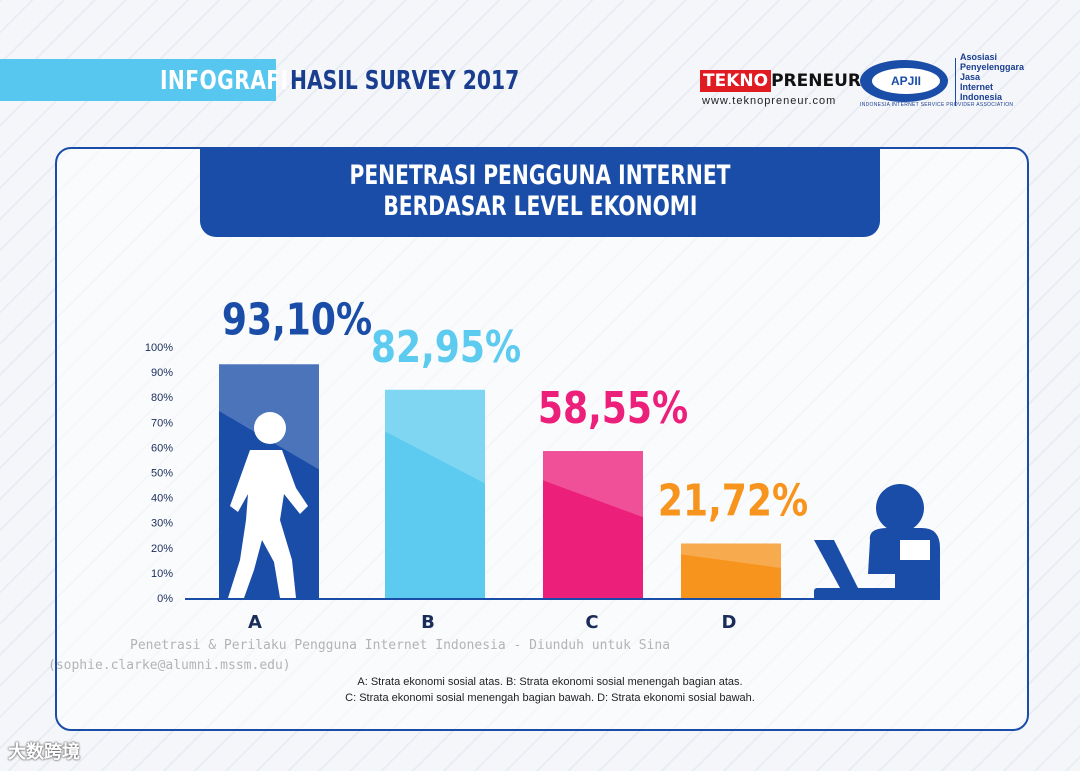  Describe the element at coordinates (540, 206) in the screenshot. I see `chart-title-line-2: BERDASAR LEVEL EKONOMI` at that location.